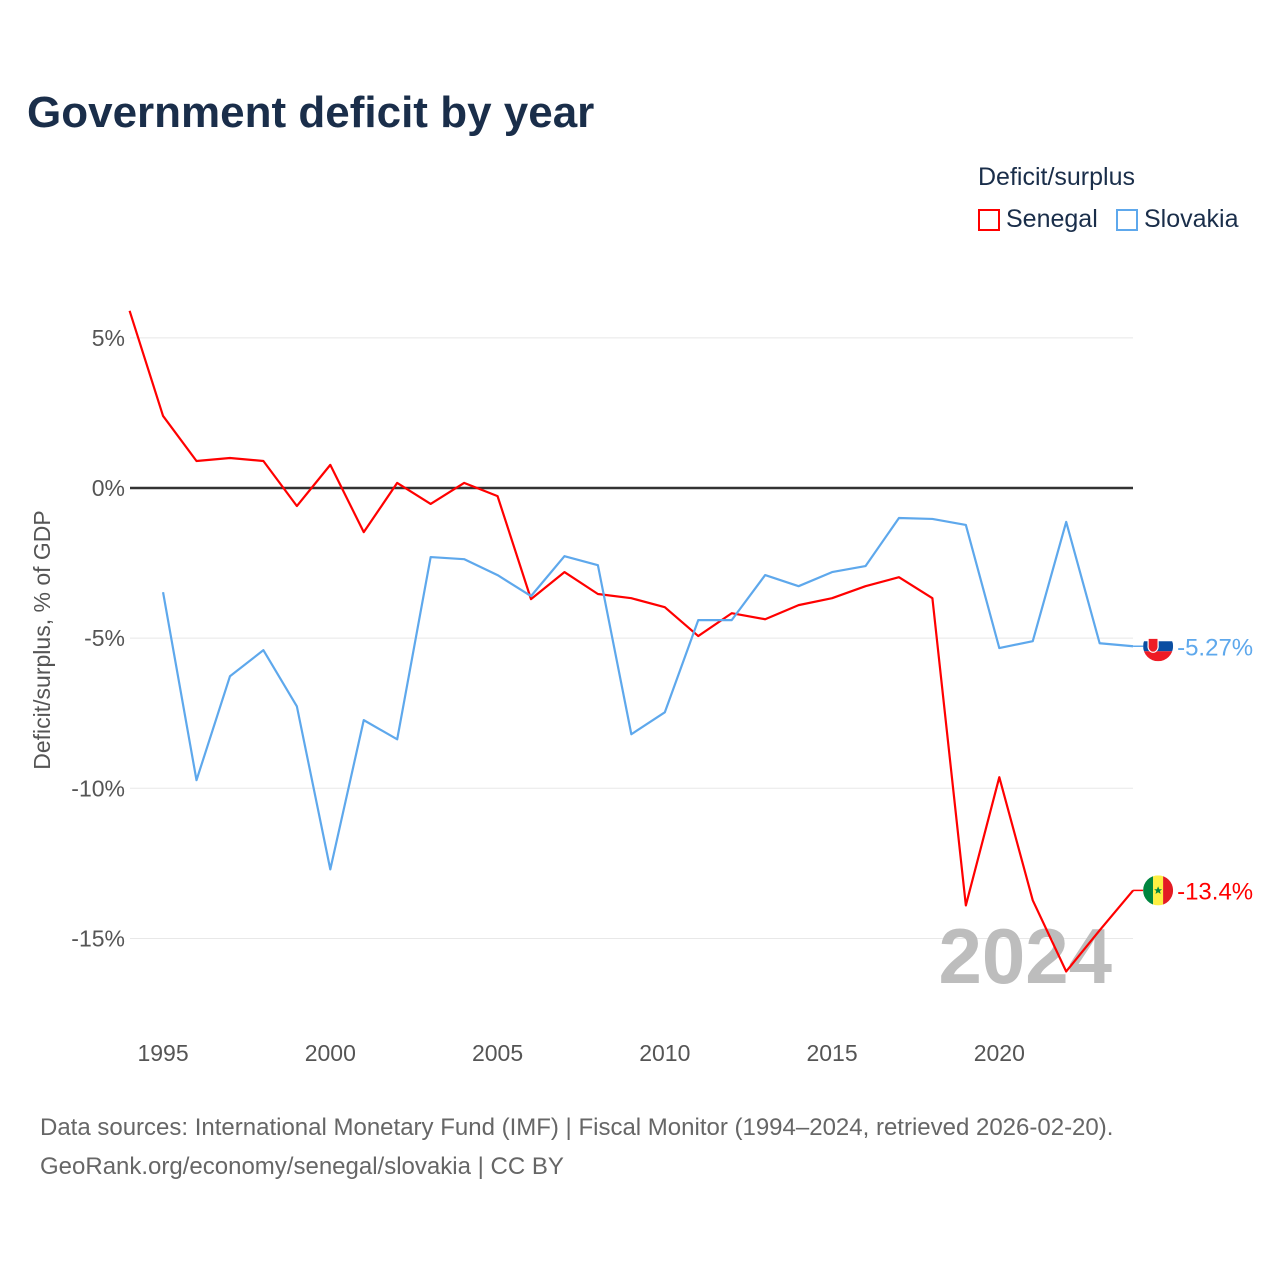 The height and width of the screenshot is (1280, 1280). I want to click on x-tick-label: 1995, so click(162, 1053).